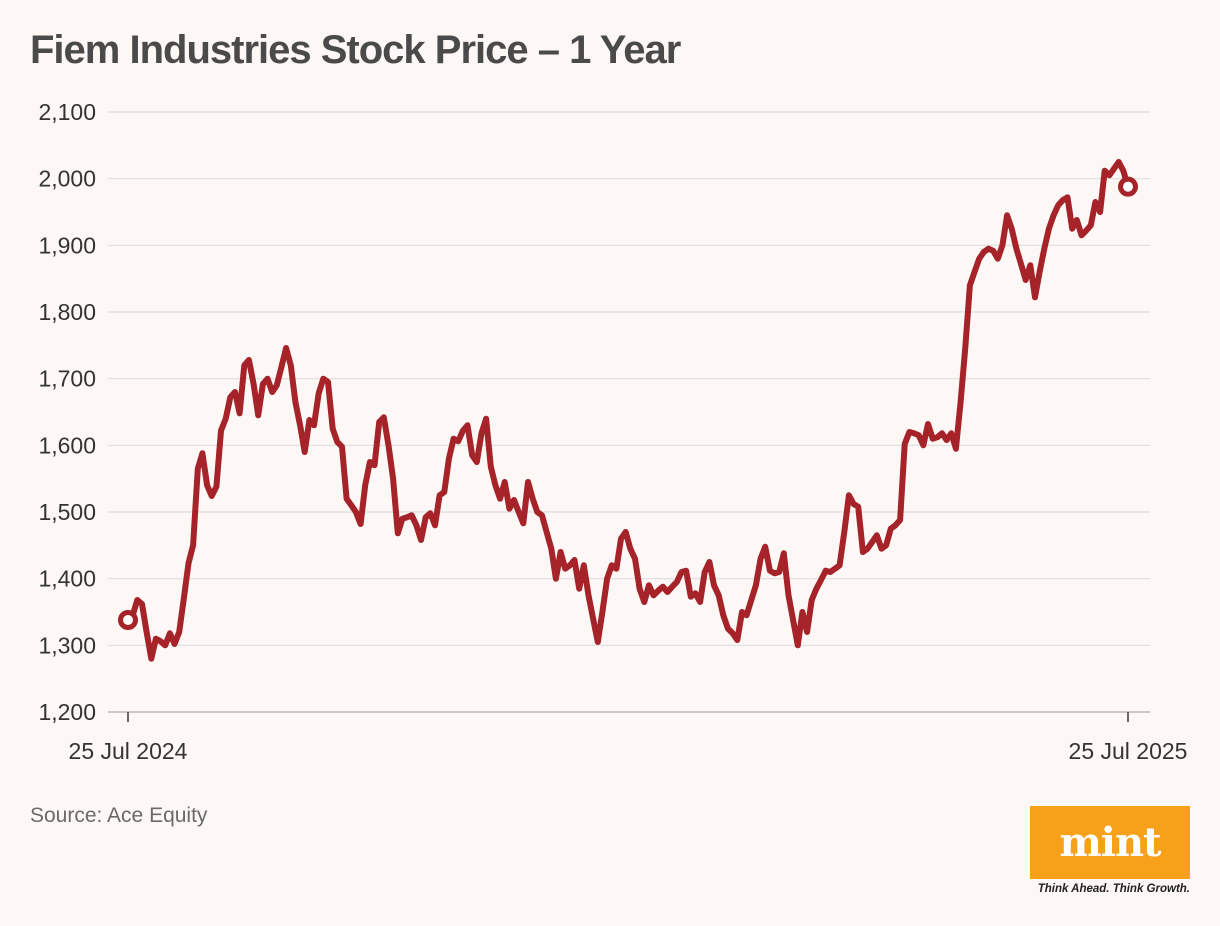 The width and height of the screenshot is (1220, 926). What do you see at coordinates (119, 815) in the screenshot?
I see `source-note: Source: Ace Equity` at bounding box center [119, 815].